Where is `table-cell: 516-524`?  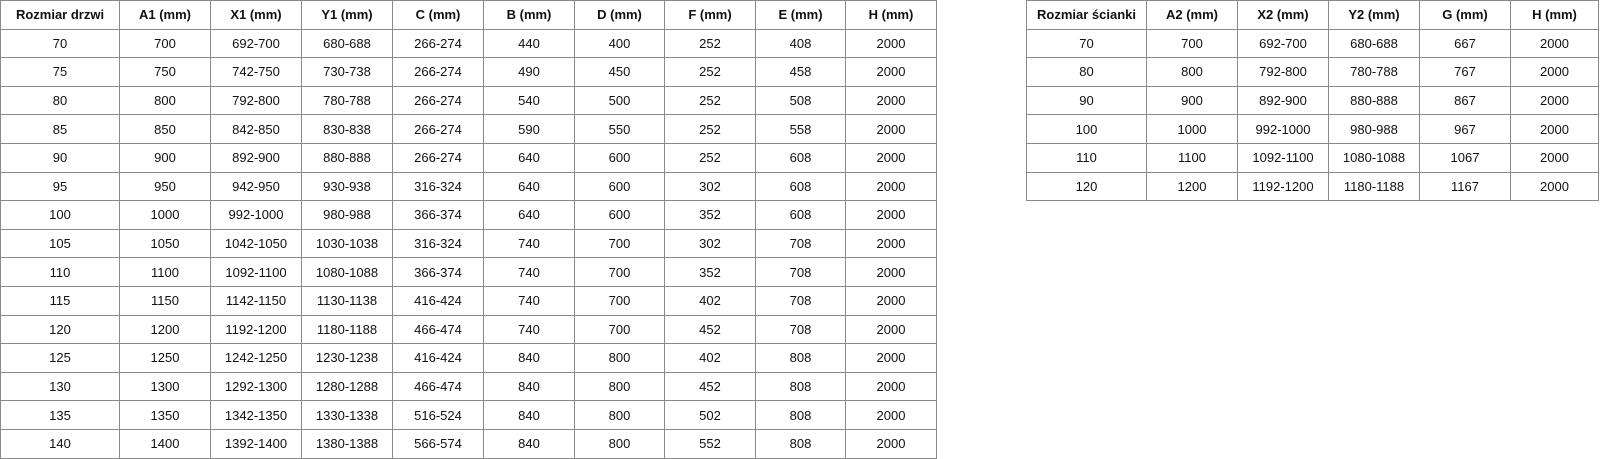 table-cell: 516-524 is located at coordinates (438, 415).